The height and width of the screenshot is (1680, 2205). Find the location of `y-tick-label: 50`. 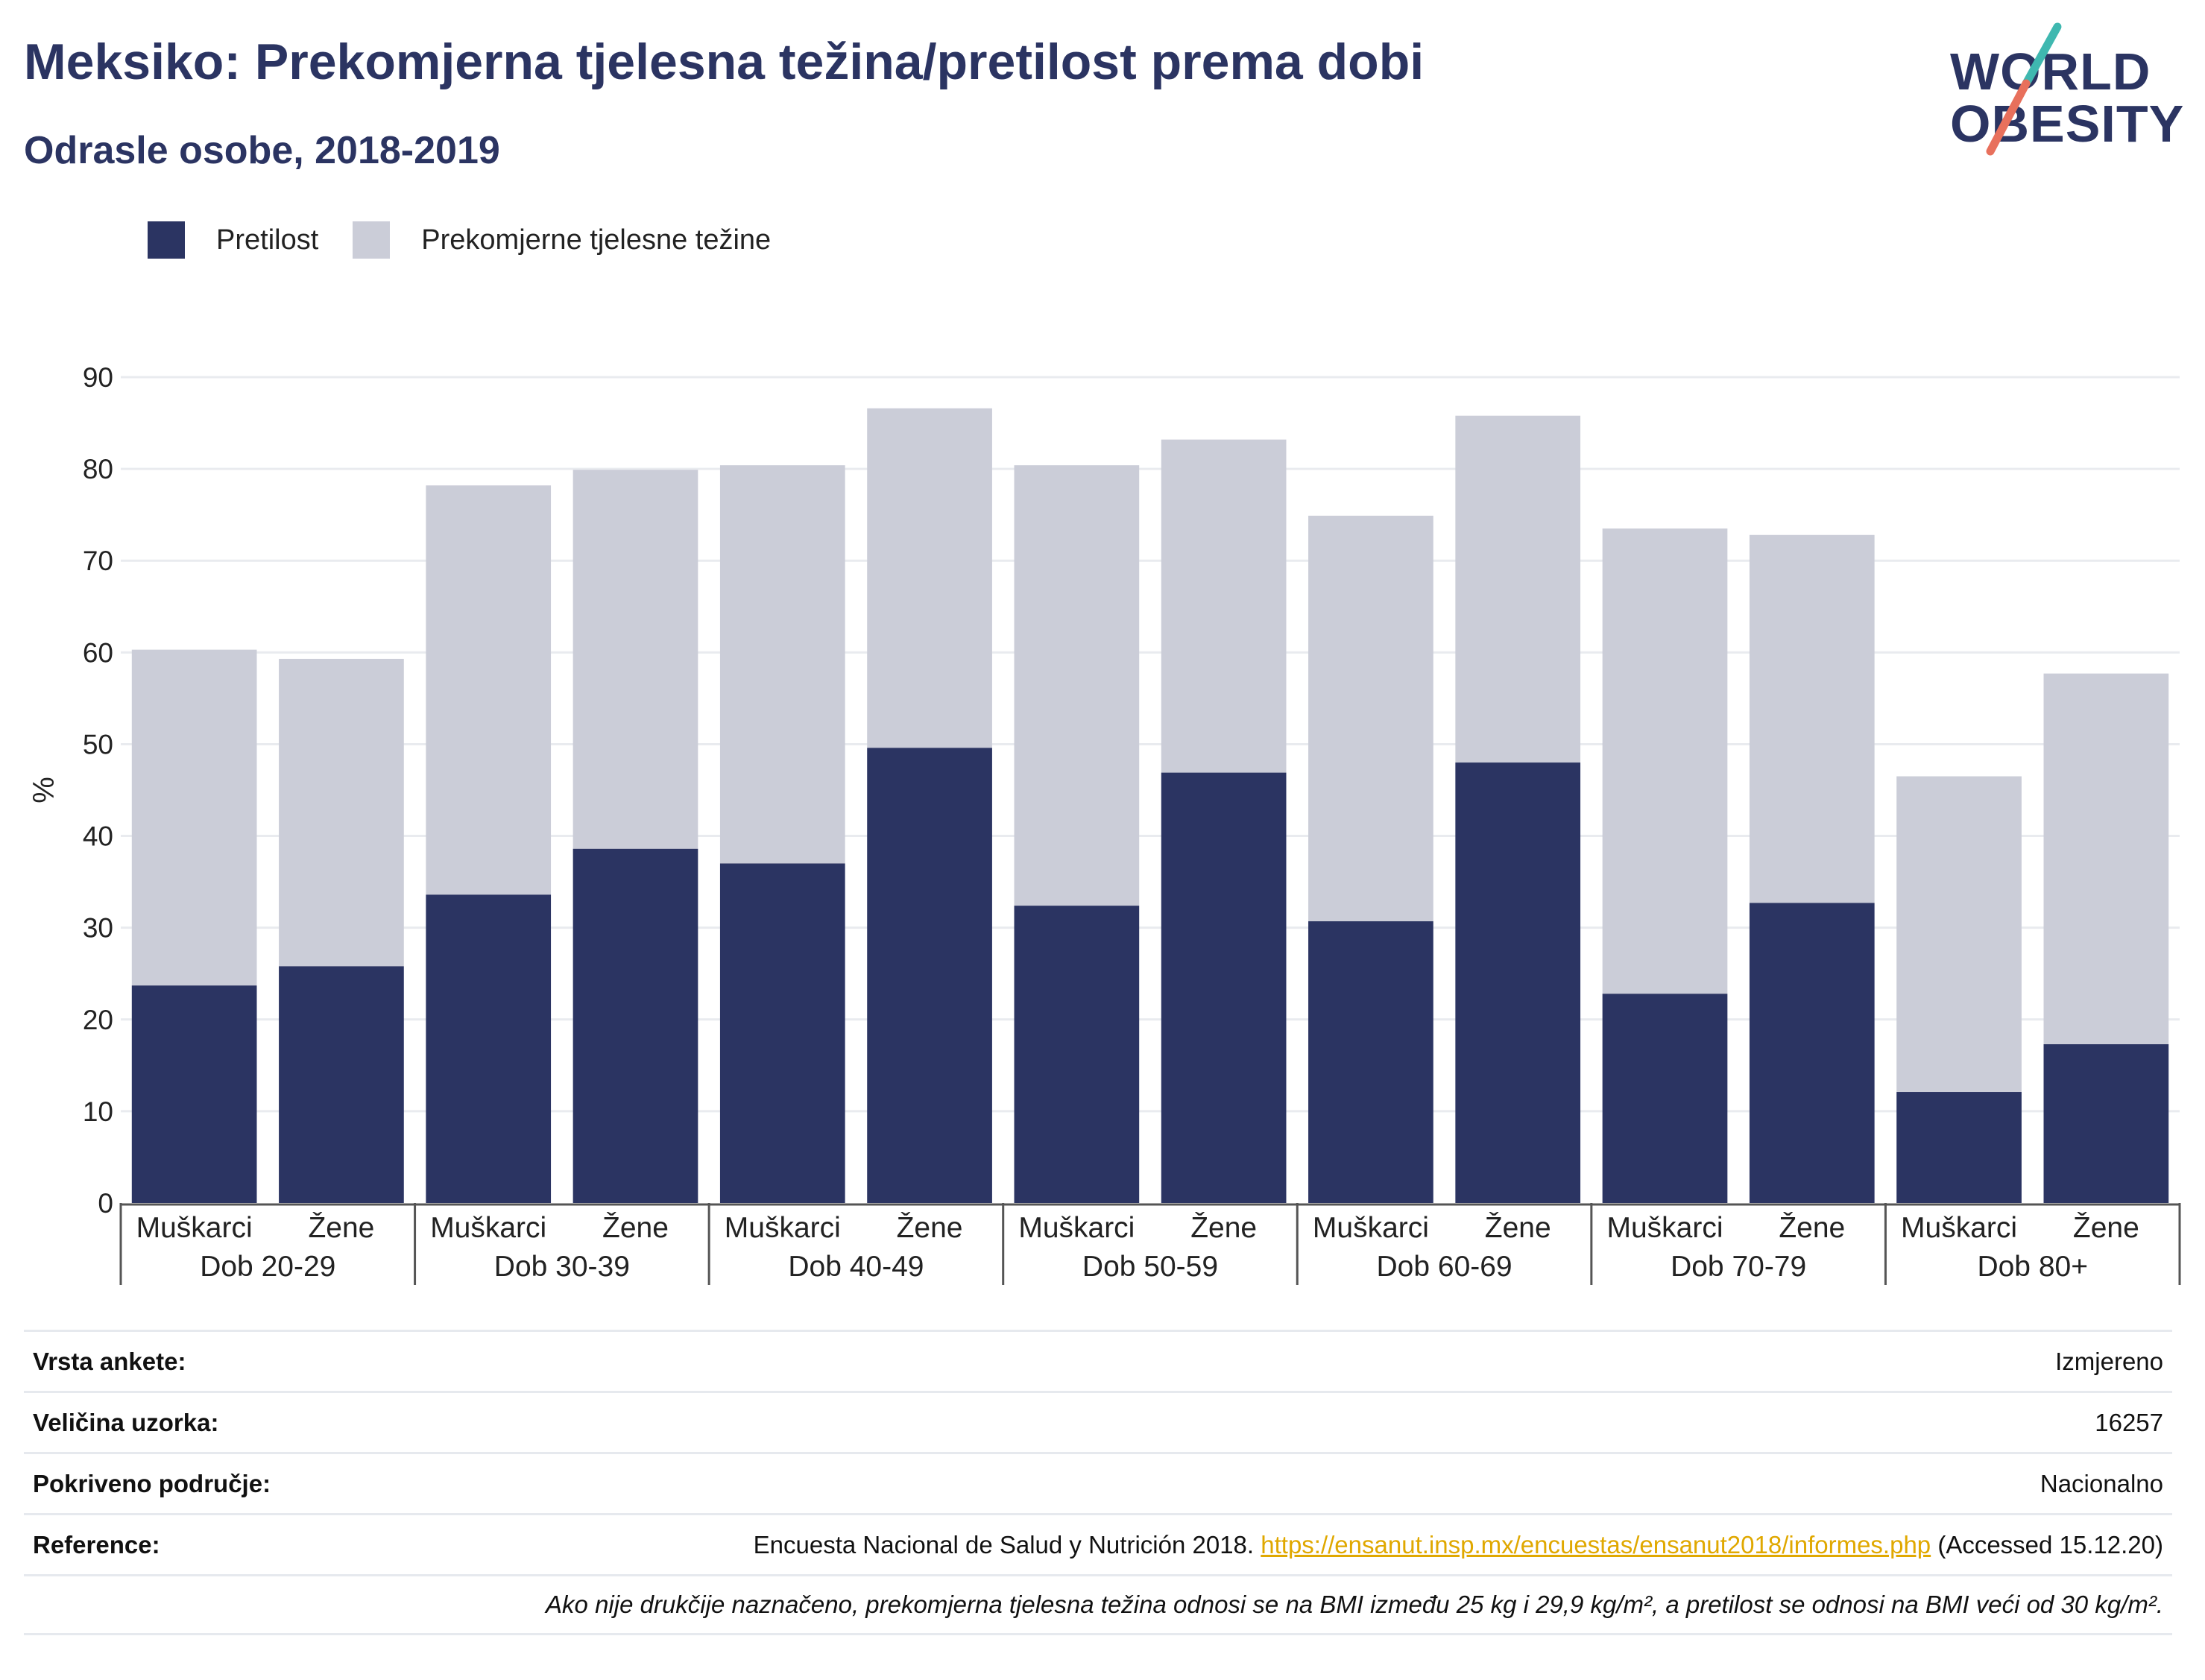

y-tick-label: 50 is located at coordinates (98, 744).